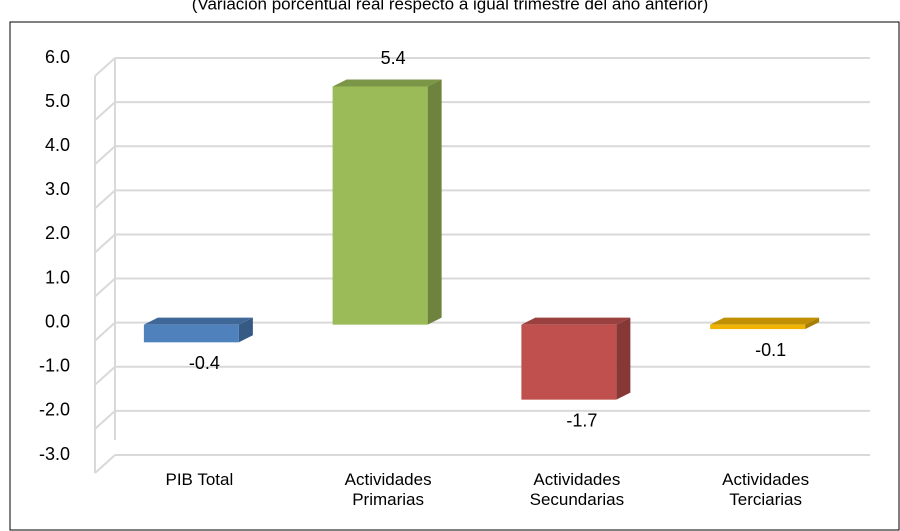 The width and height of the screenshot is (900, 531). What do you see at coordinates (57, 189) in the screenshot?
I see `y-tick-label: 3.0` at bounding box center [57, 189].